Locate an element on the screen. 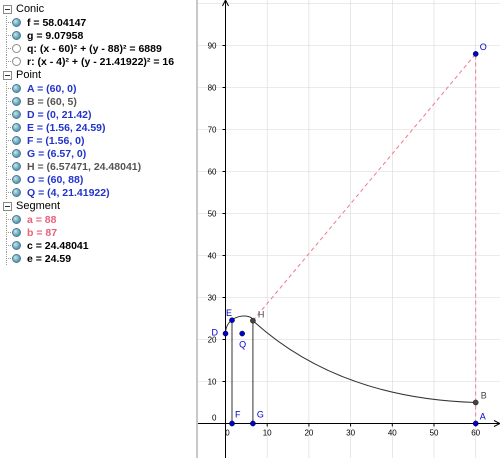  point-O is located at coordinates (475, 54).